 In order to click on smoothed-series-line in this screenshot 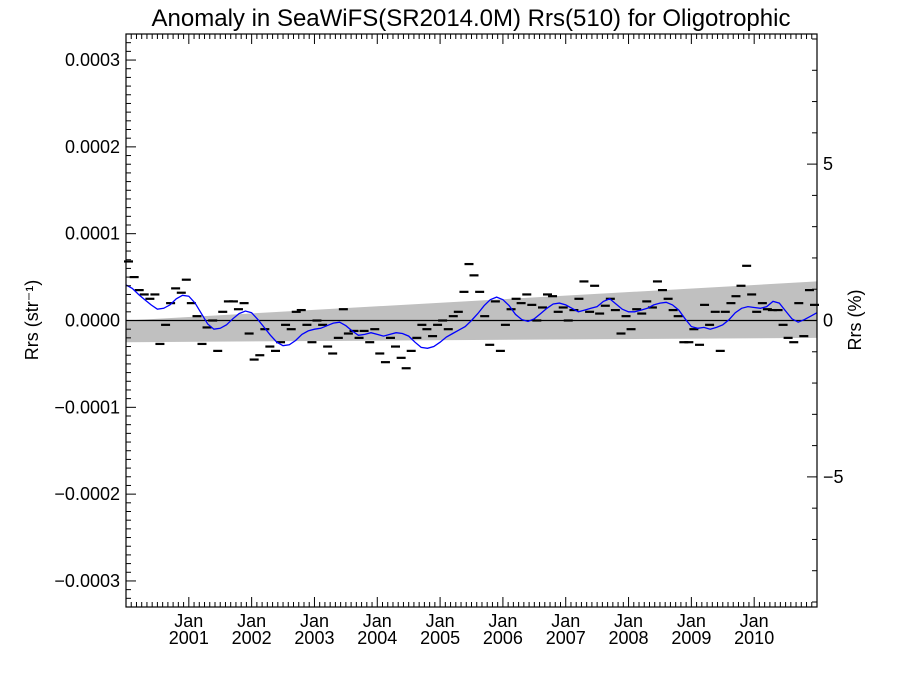, I will do `click(471, 316)`.